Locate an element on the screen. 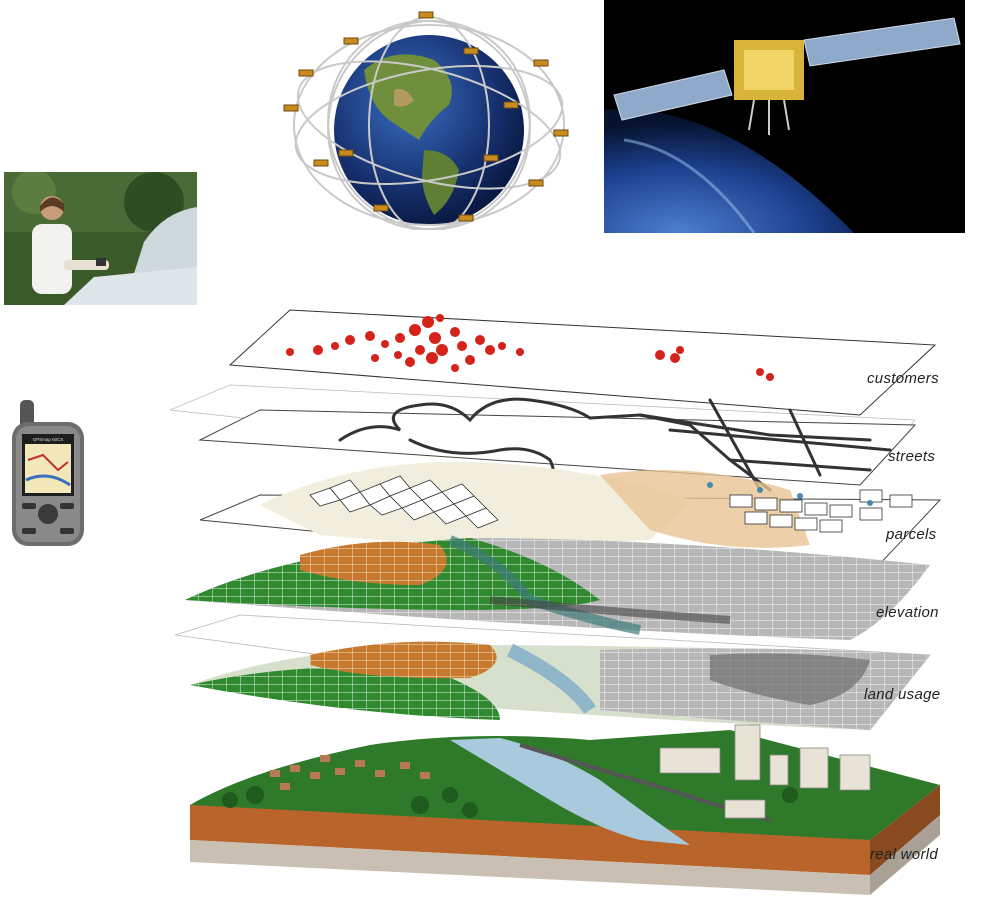  elevation-layer is located at coordinates (557, 587).